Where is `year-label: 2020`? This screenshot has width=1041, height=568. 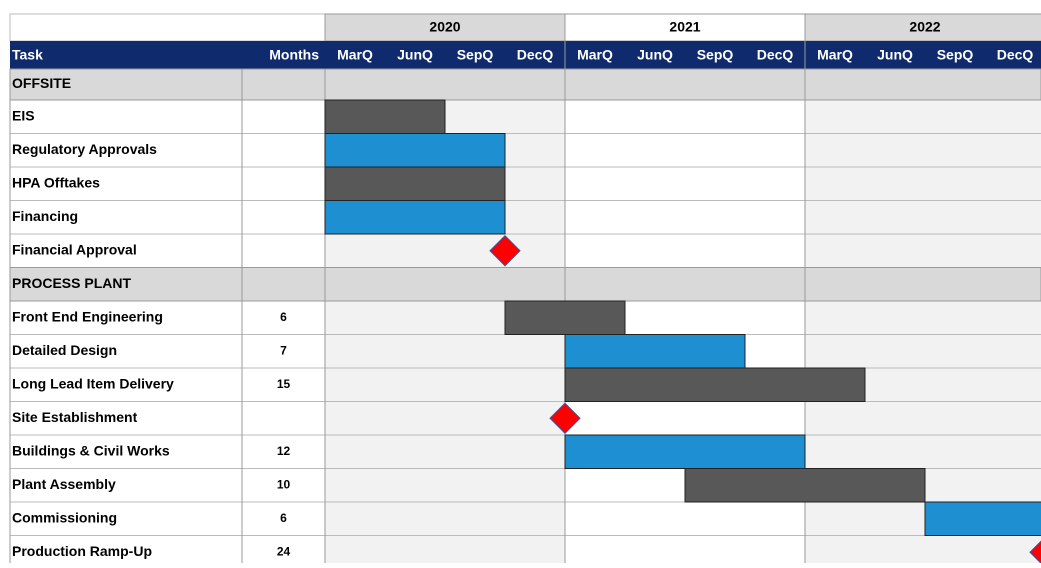
year-label: 2020 is located at coordinates (444, 27).